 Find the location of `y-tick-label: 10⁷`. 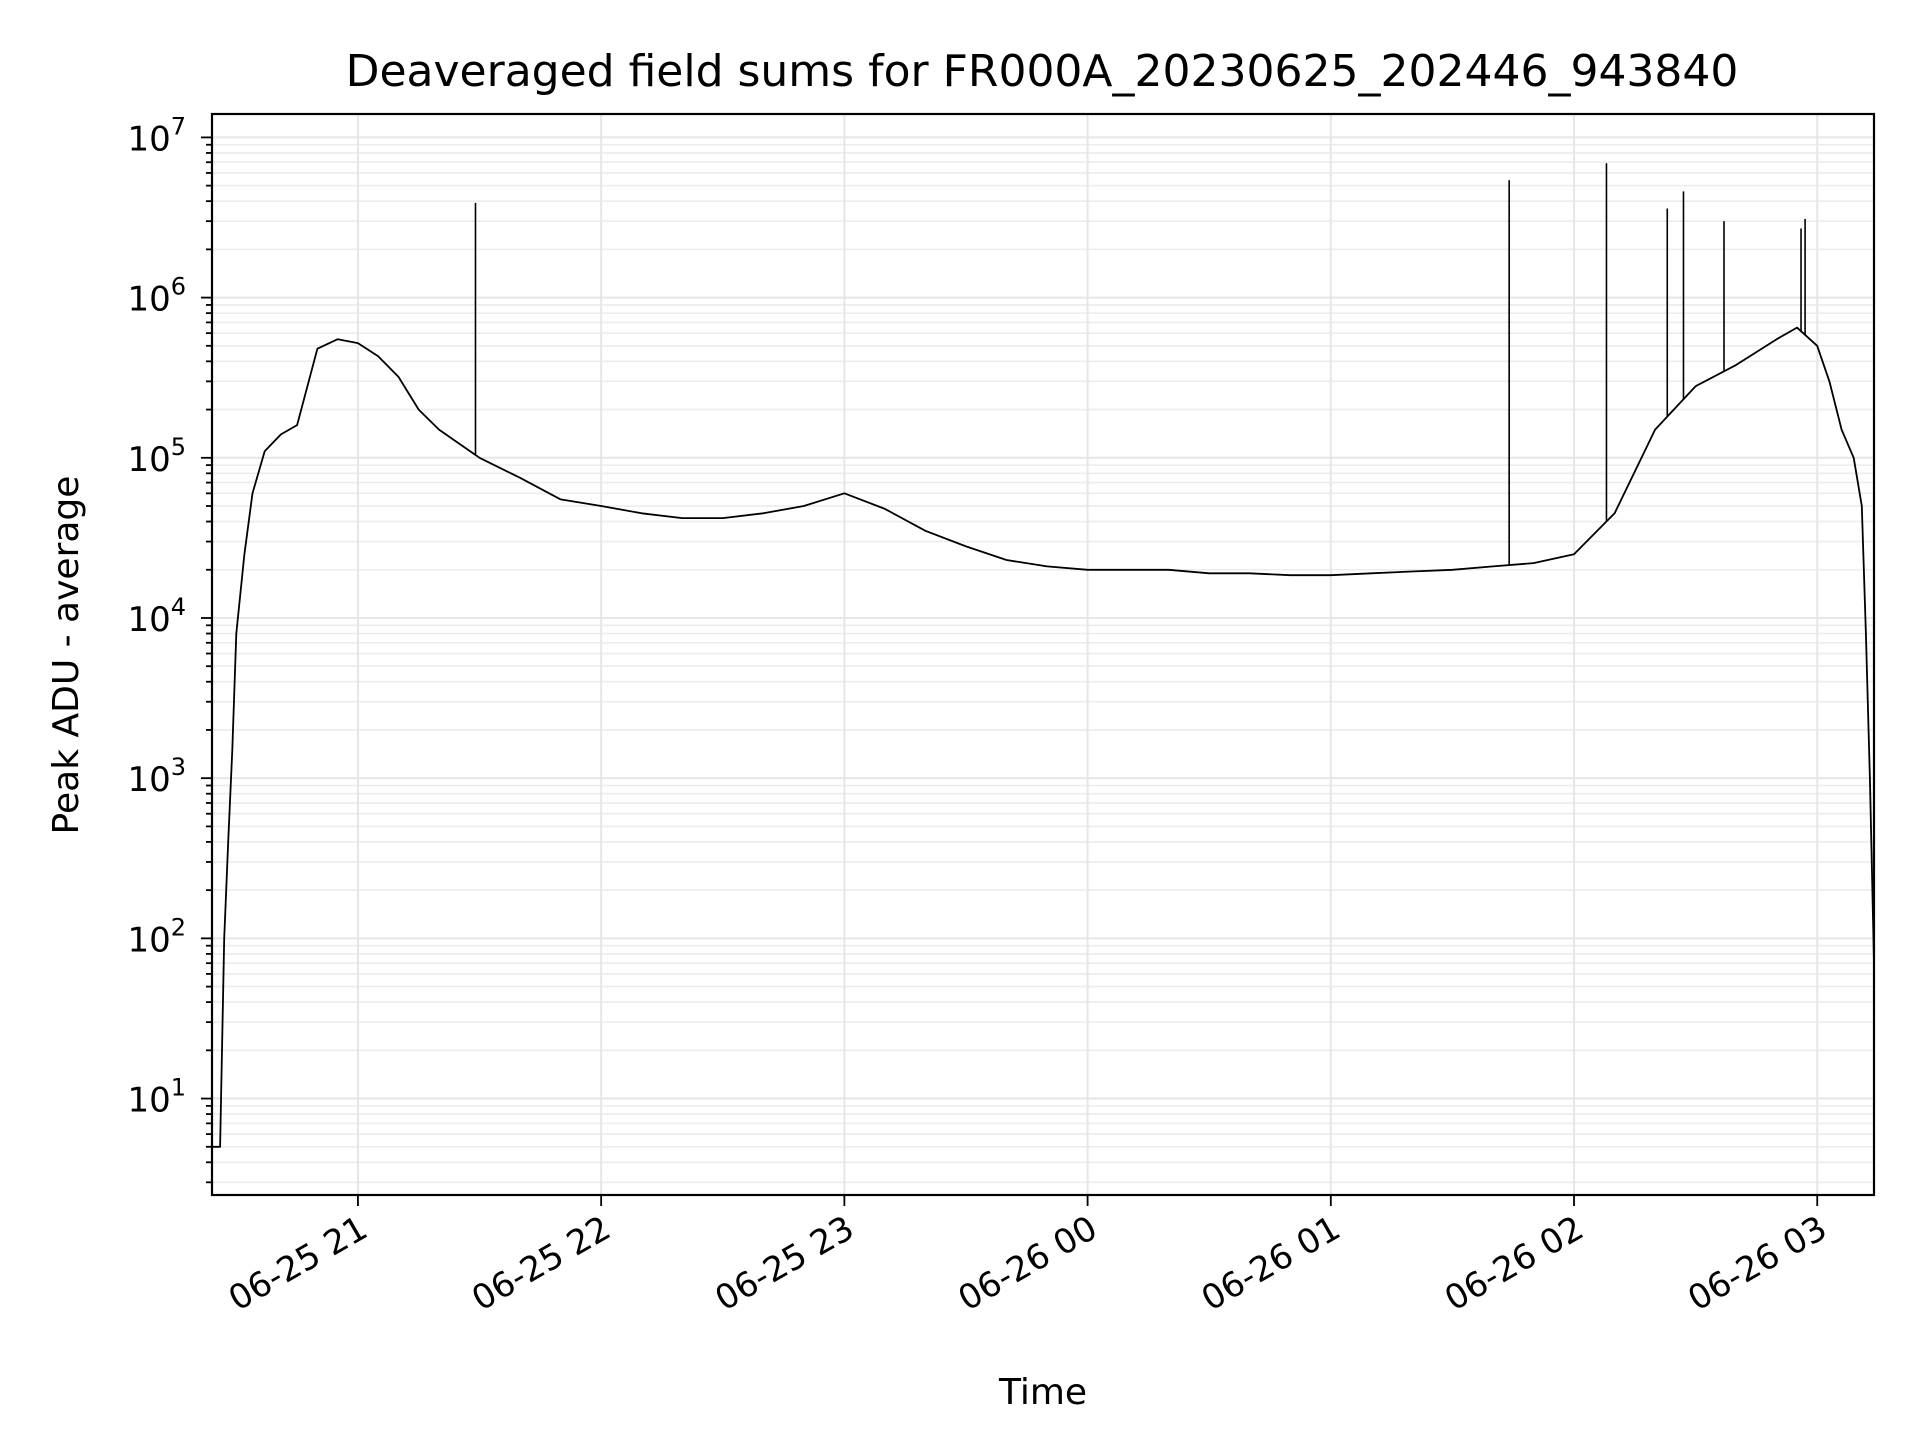

y-tick-label: 10⁷ is located at coordinates (156, 135).